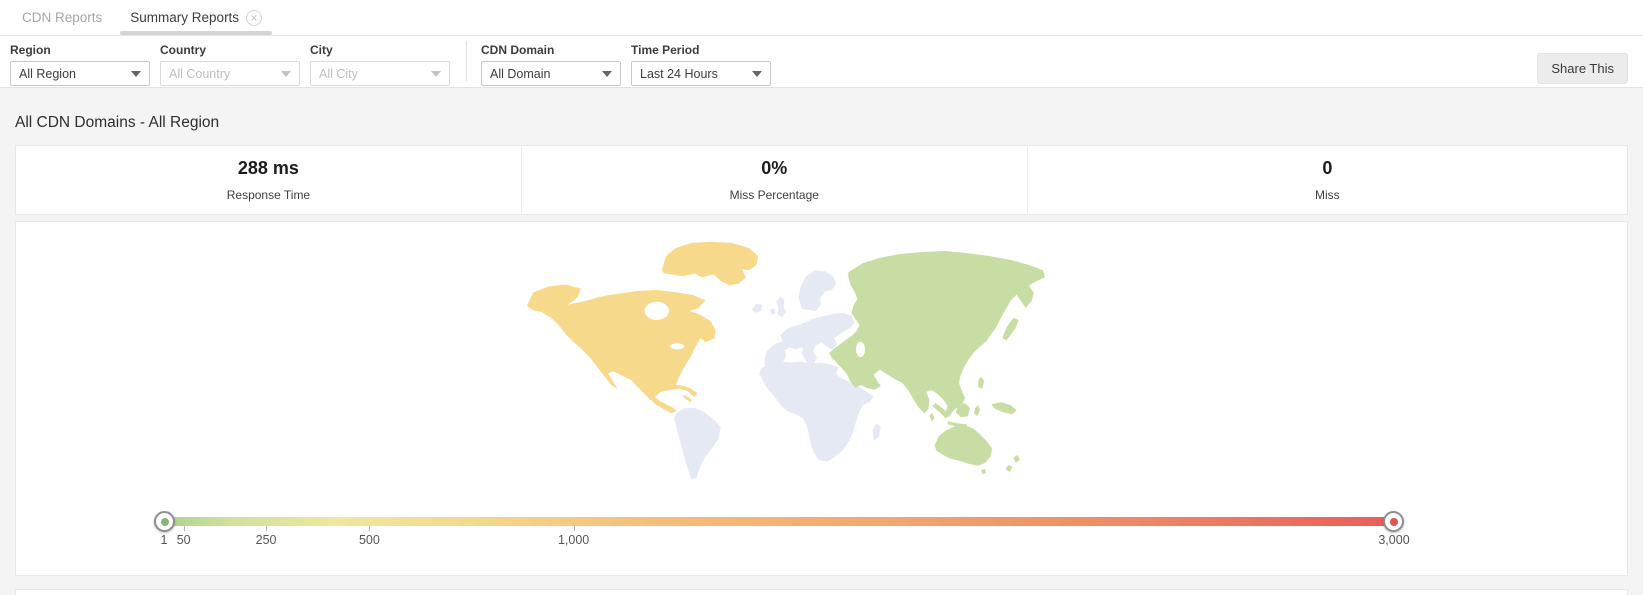 This screenshot has height=595, width=1643. What do you see at coordinates (518, 50) in the screenshot?
I see `cdn-domain-label: CDN Domain` at bounding box center [518, 50].